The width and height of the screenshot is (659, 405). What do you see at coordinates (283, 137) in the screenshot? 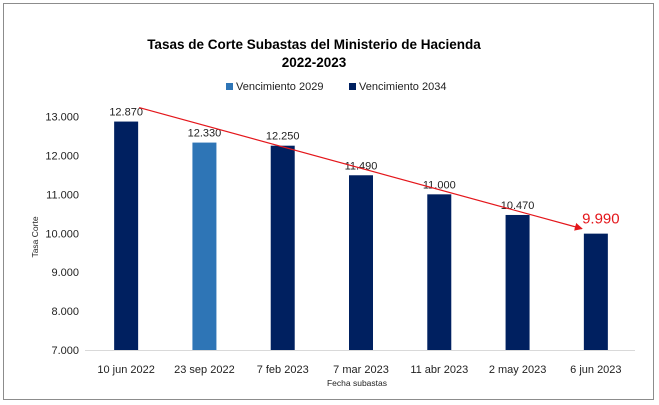
I see `data-label: 12.250` at bounding box center [283, 137].